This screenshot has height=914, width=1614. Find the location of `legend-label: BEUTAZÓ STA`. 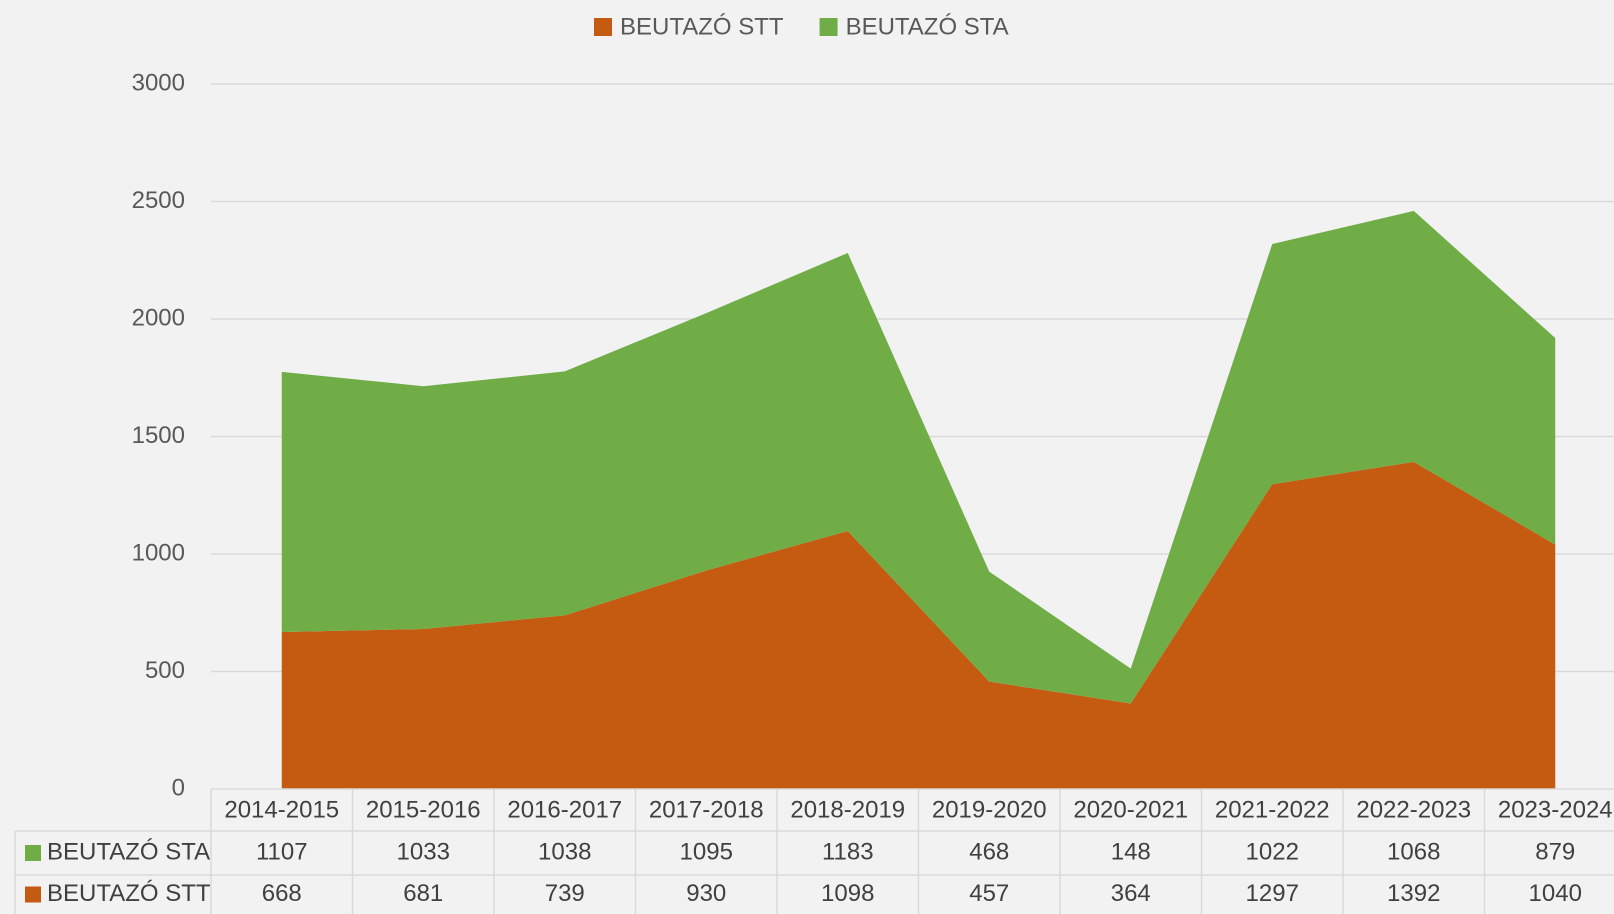

legend-label: BEUTAZÓ STA is located at coordinates (927, 26).